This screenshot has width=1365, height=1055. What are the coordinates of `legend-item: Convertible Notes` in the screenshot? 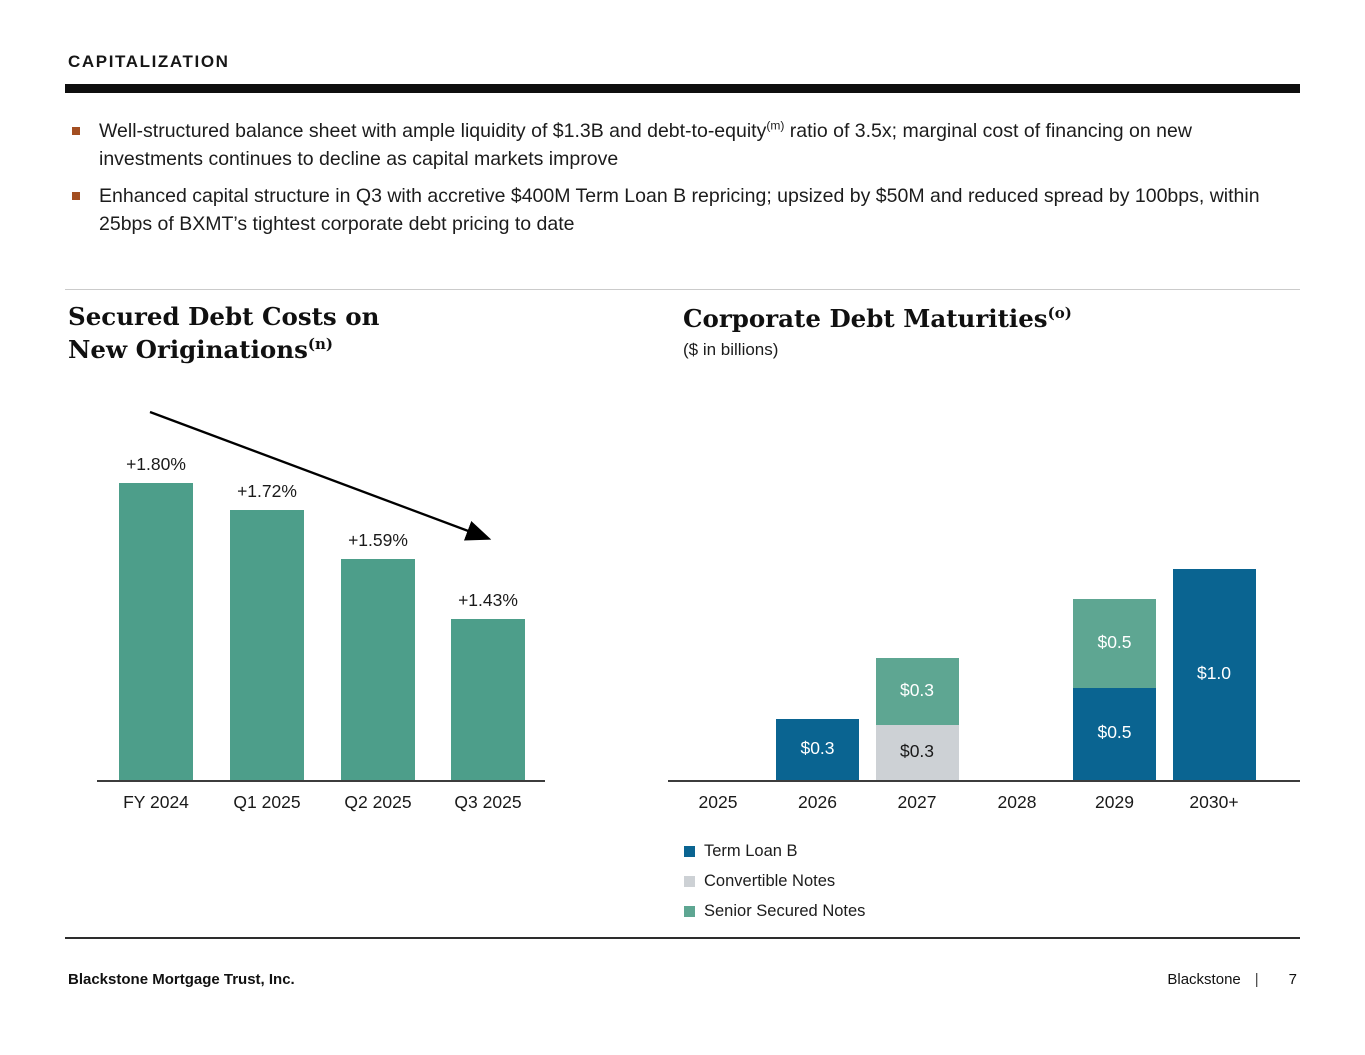 It's located at (774, 881).